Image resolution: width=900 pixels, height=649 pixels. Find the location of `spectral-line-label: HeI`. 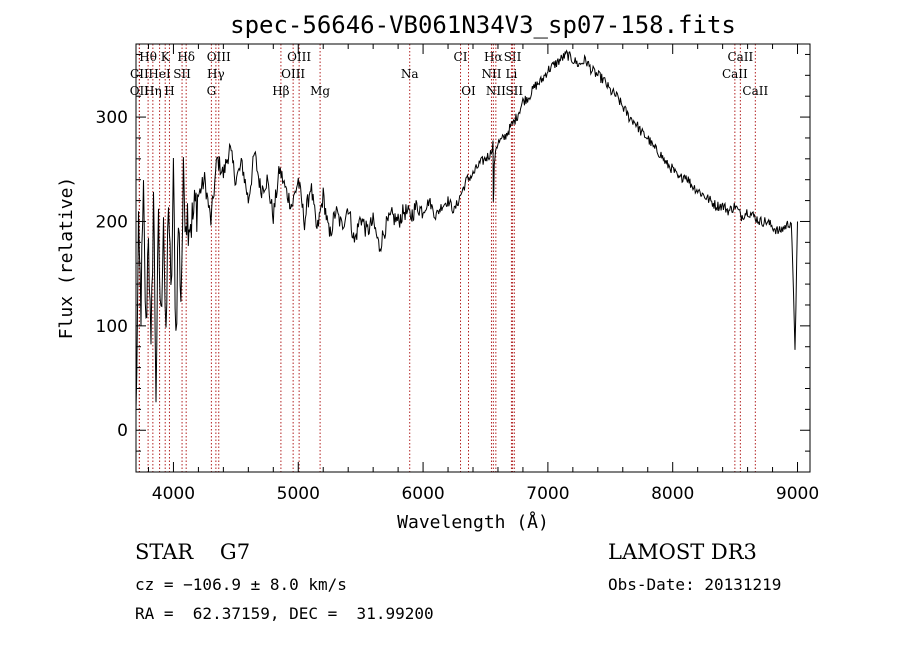

spectral-line-label: HeI is located at coordinates (159, 74).